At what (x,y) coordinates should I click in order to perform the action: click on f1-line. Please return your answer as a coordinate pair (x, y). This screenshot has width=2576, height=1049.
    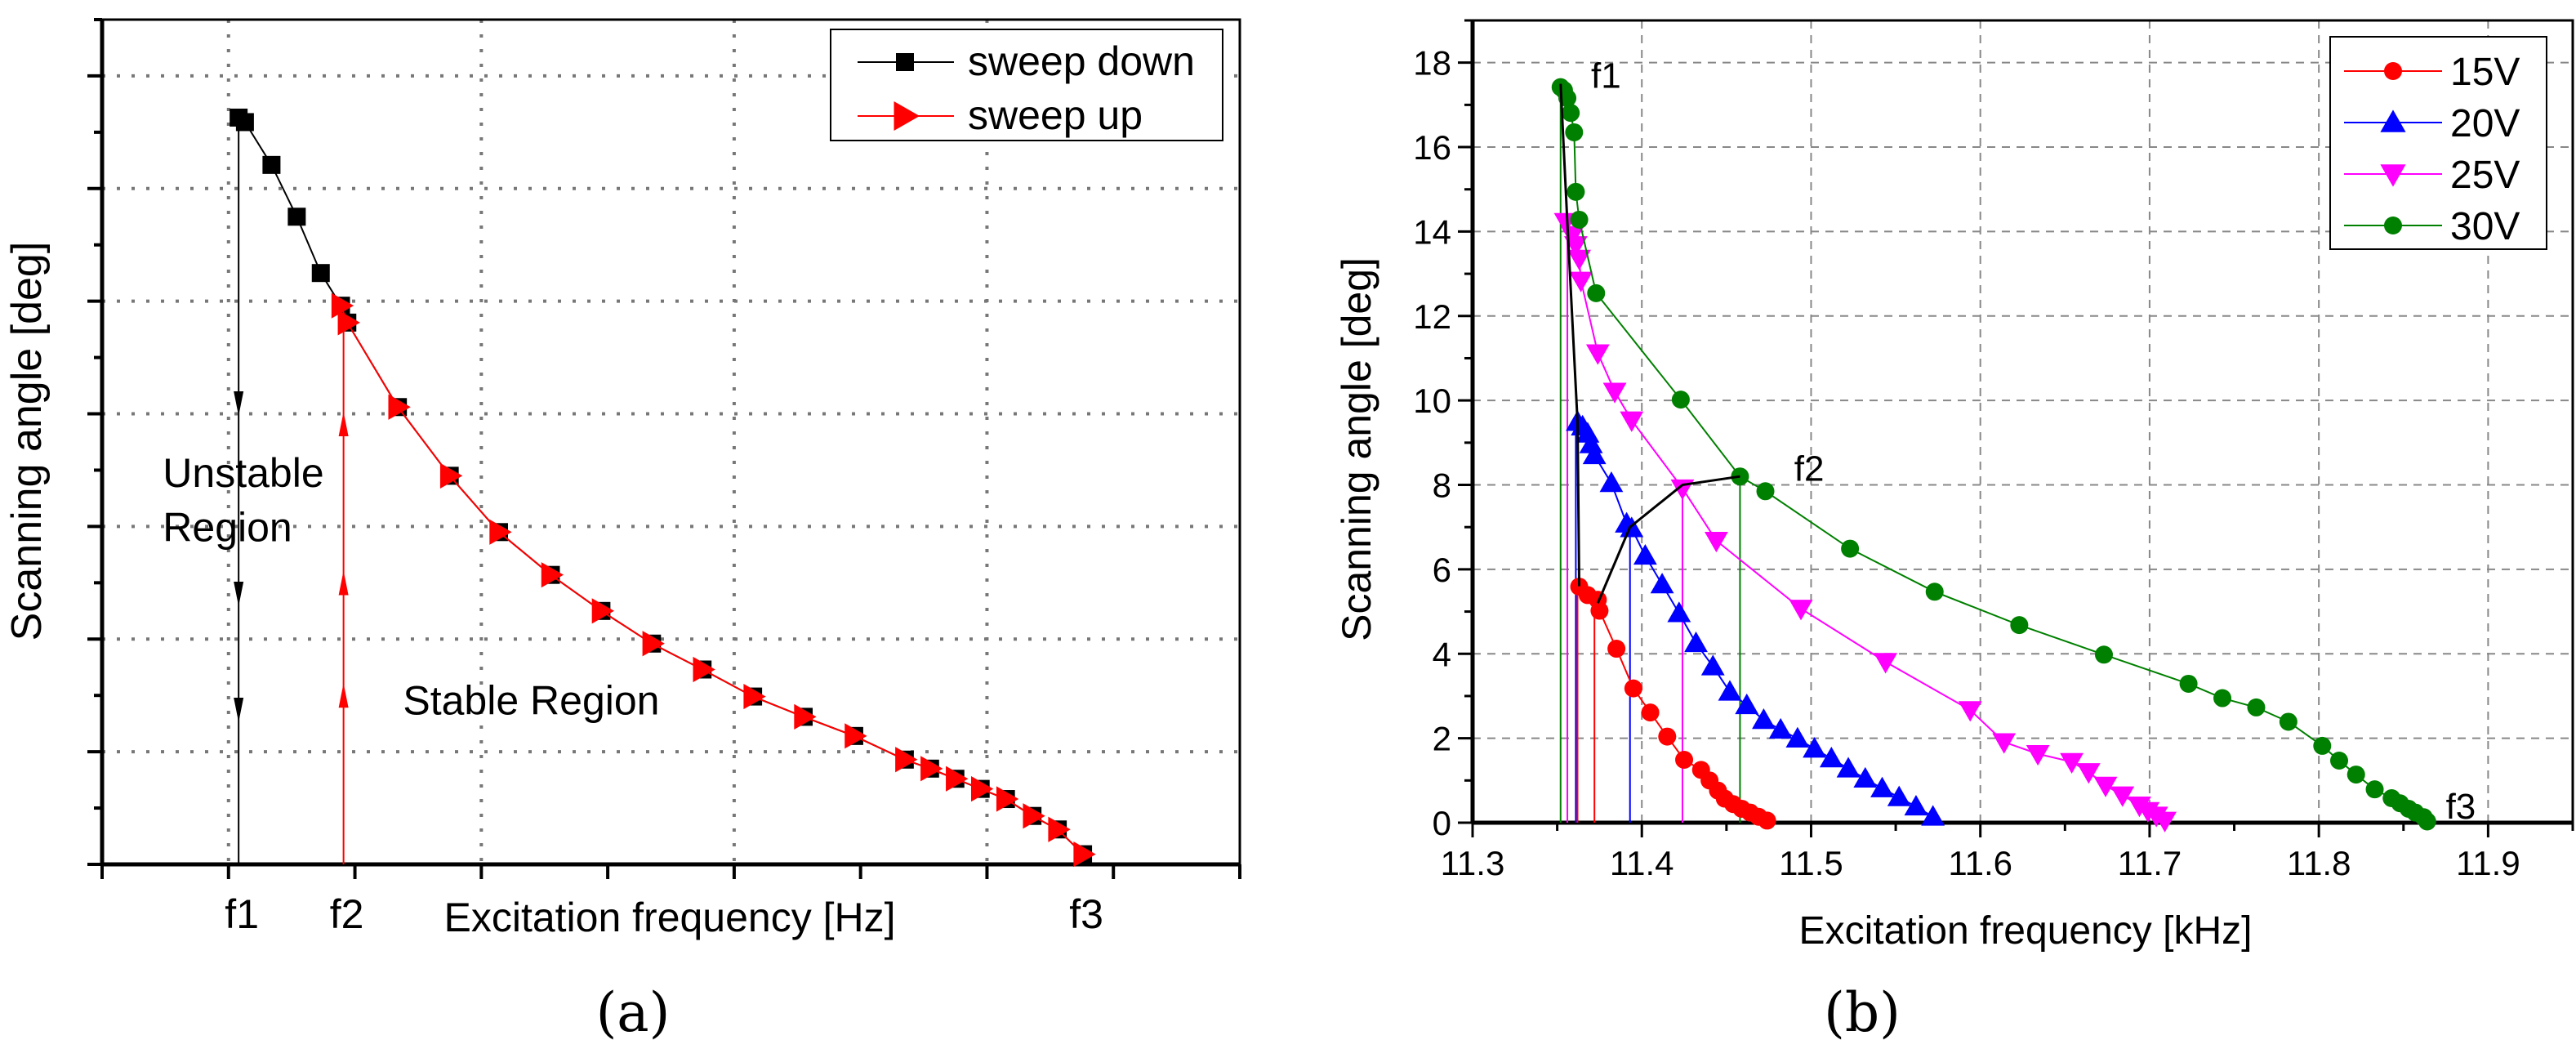
    Looking at the image, I should click on (1570, 335).